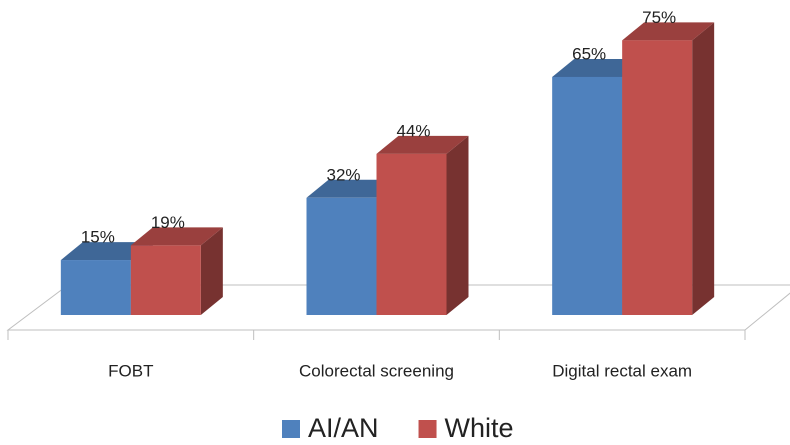 The height and width of the screenshot is (445, 790). What do you see at coordinates (343, 174) in the screenshot?
I see `value-label: 32%` at bounding box center [343, 174].